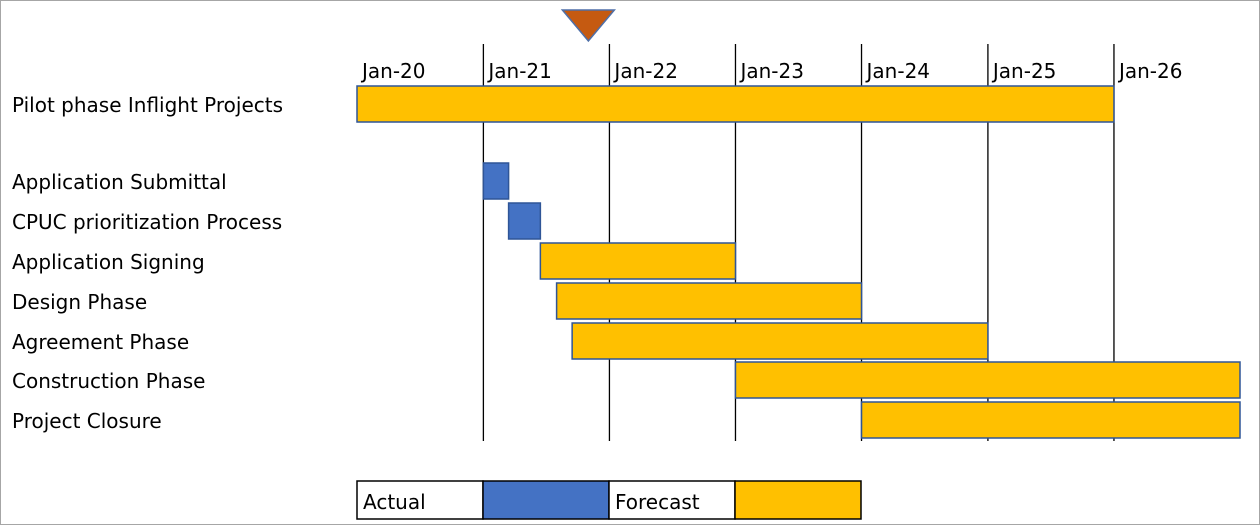 The image size is (1260, 525). I want to click on x-tick-label: Jan-23, so click(771, 71).